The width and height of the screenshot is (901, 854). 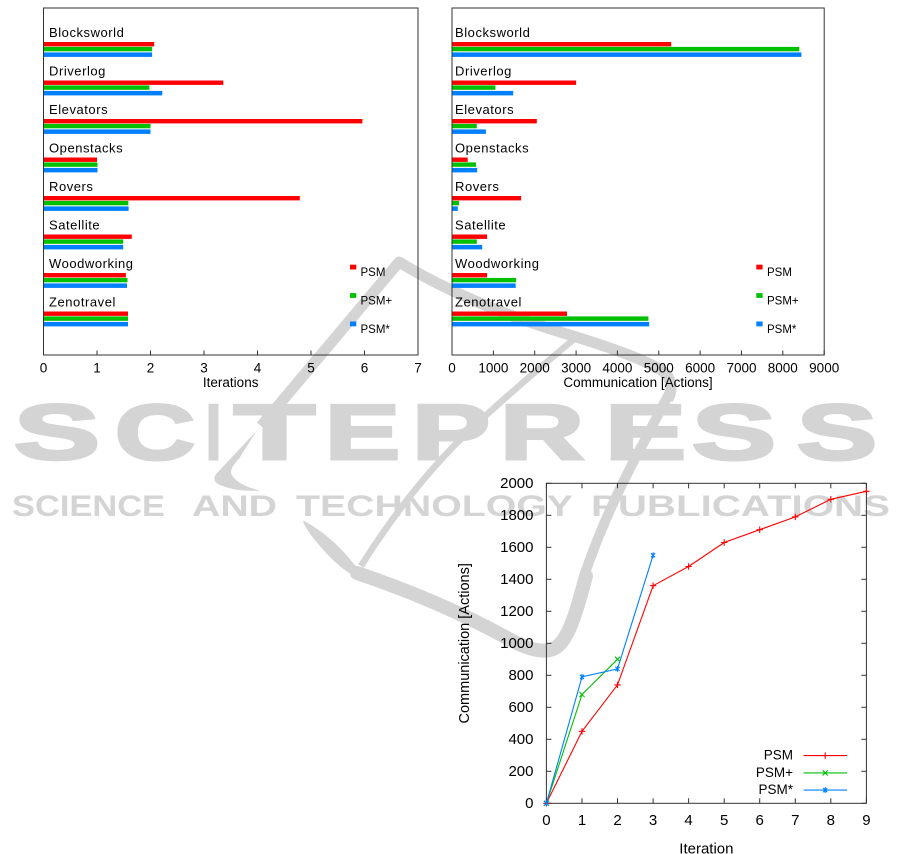 I want to click on svg-text: P, so click(x=451, y=432).